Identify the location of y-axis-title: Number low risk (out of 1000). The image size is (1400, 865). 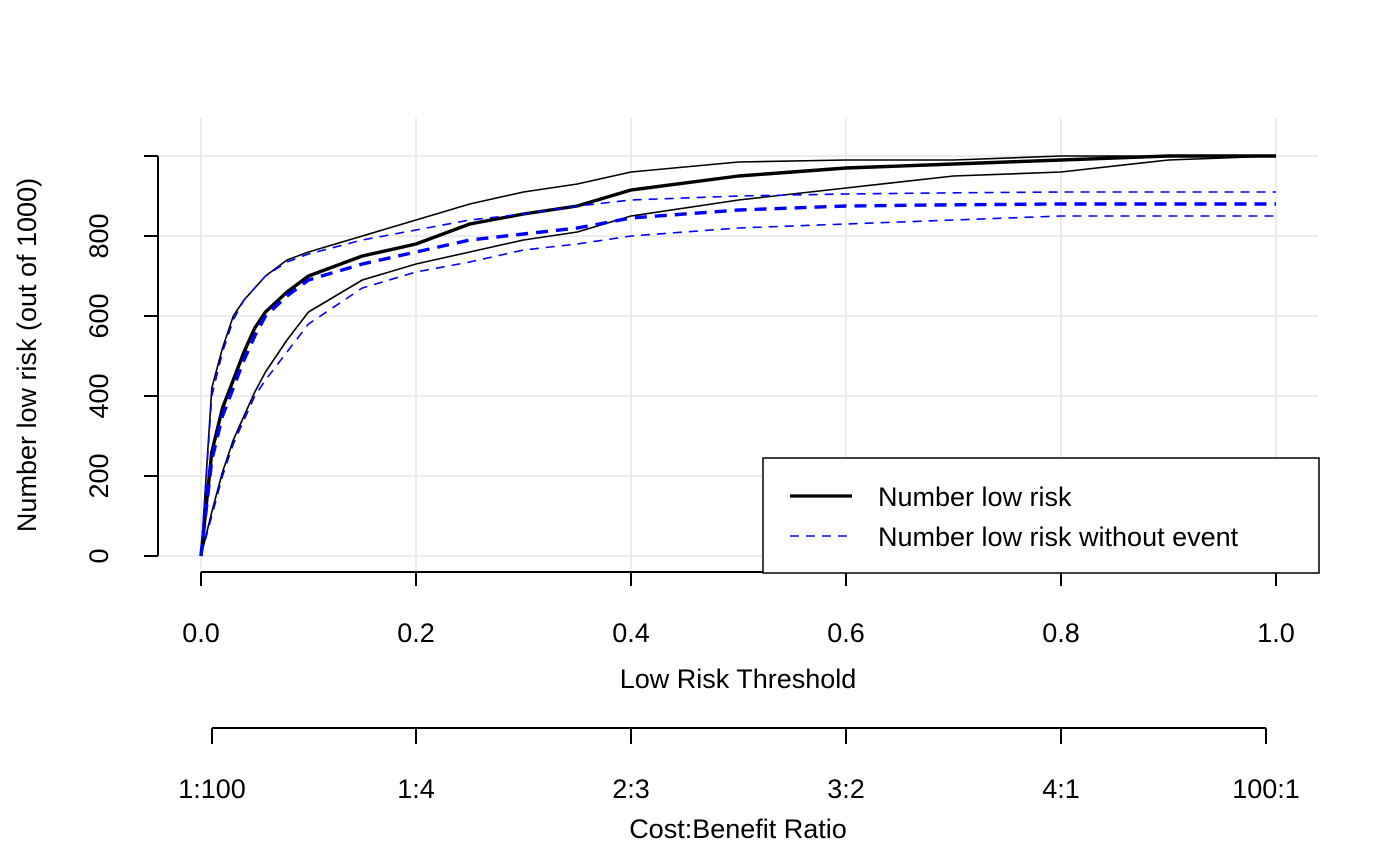
(27, 355).